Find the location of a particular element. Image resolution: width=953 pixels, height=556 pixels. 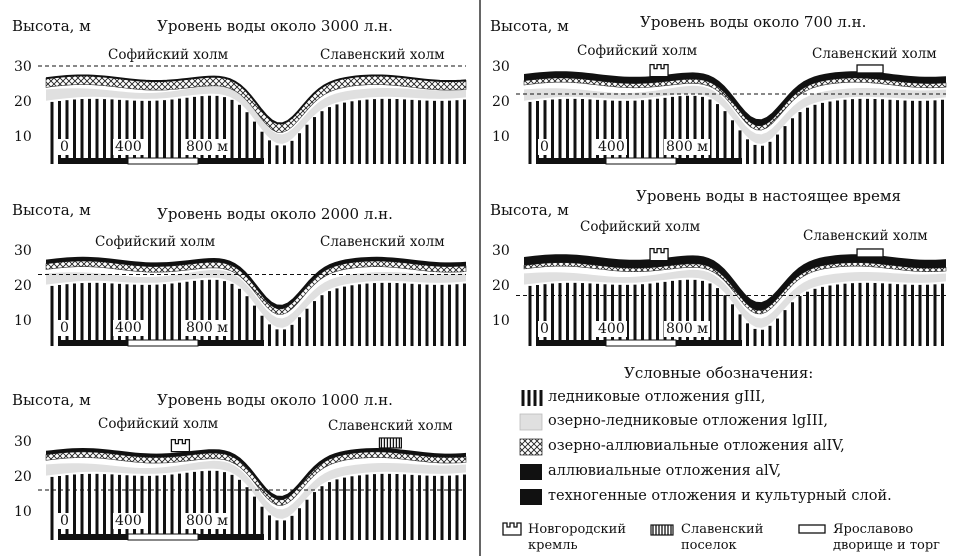

panel-2-tick-30: 30 is located at coordinates (23, 251).